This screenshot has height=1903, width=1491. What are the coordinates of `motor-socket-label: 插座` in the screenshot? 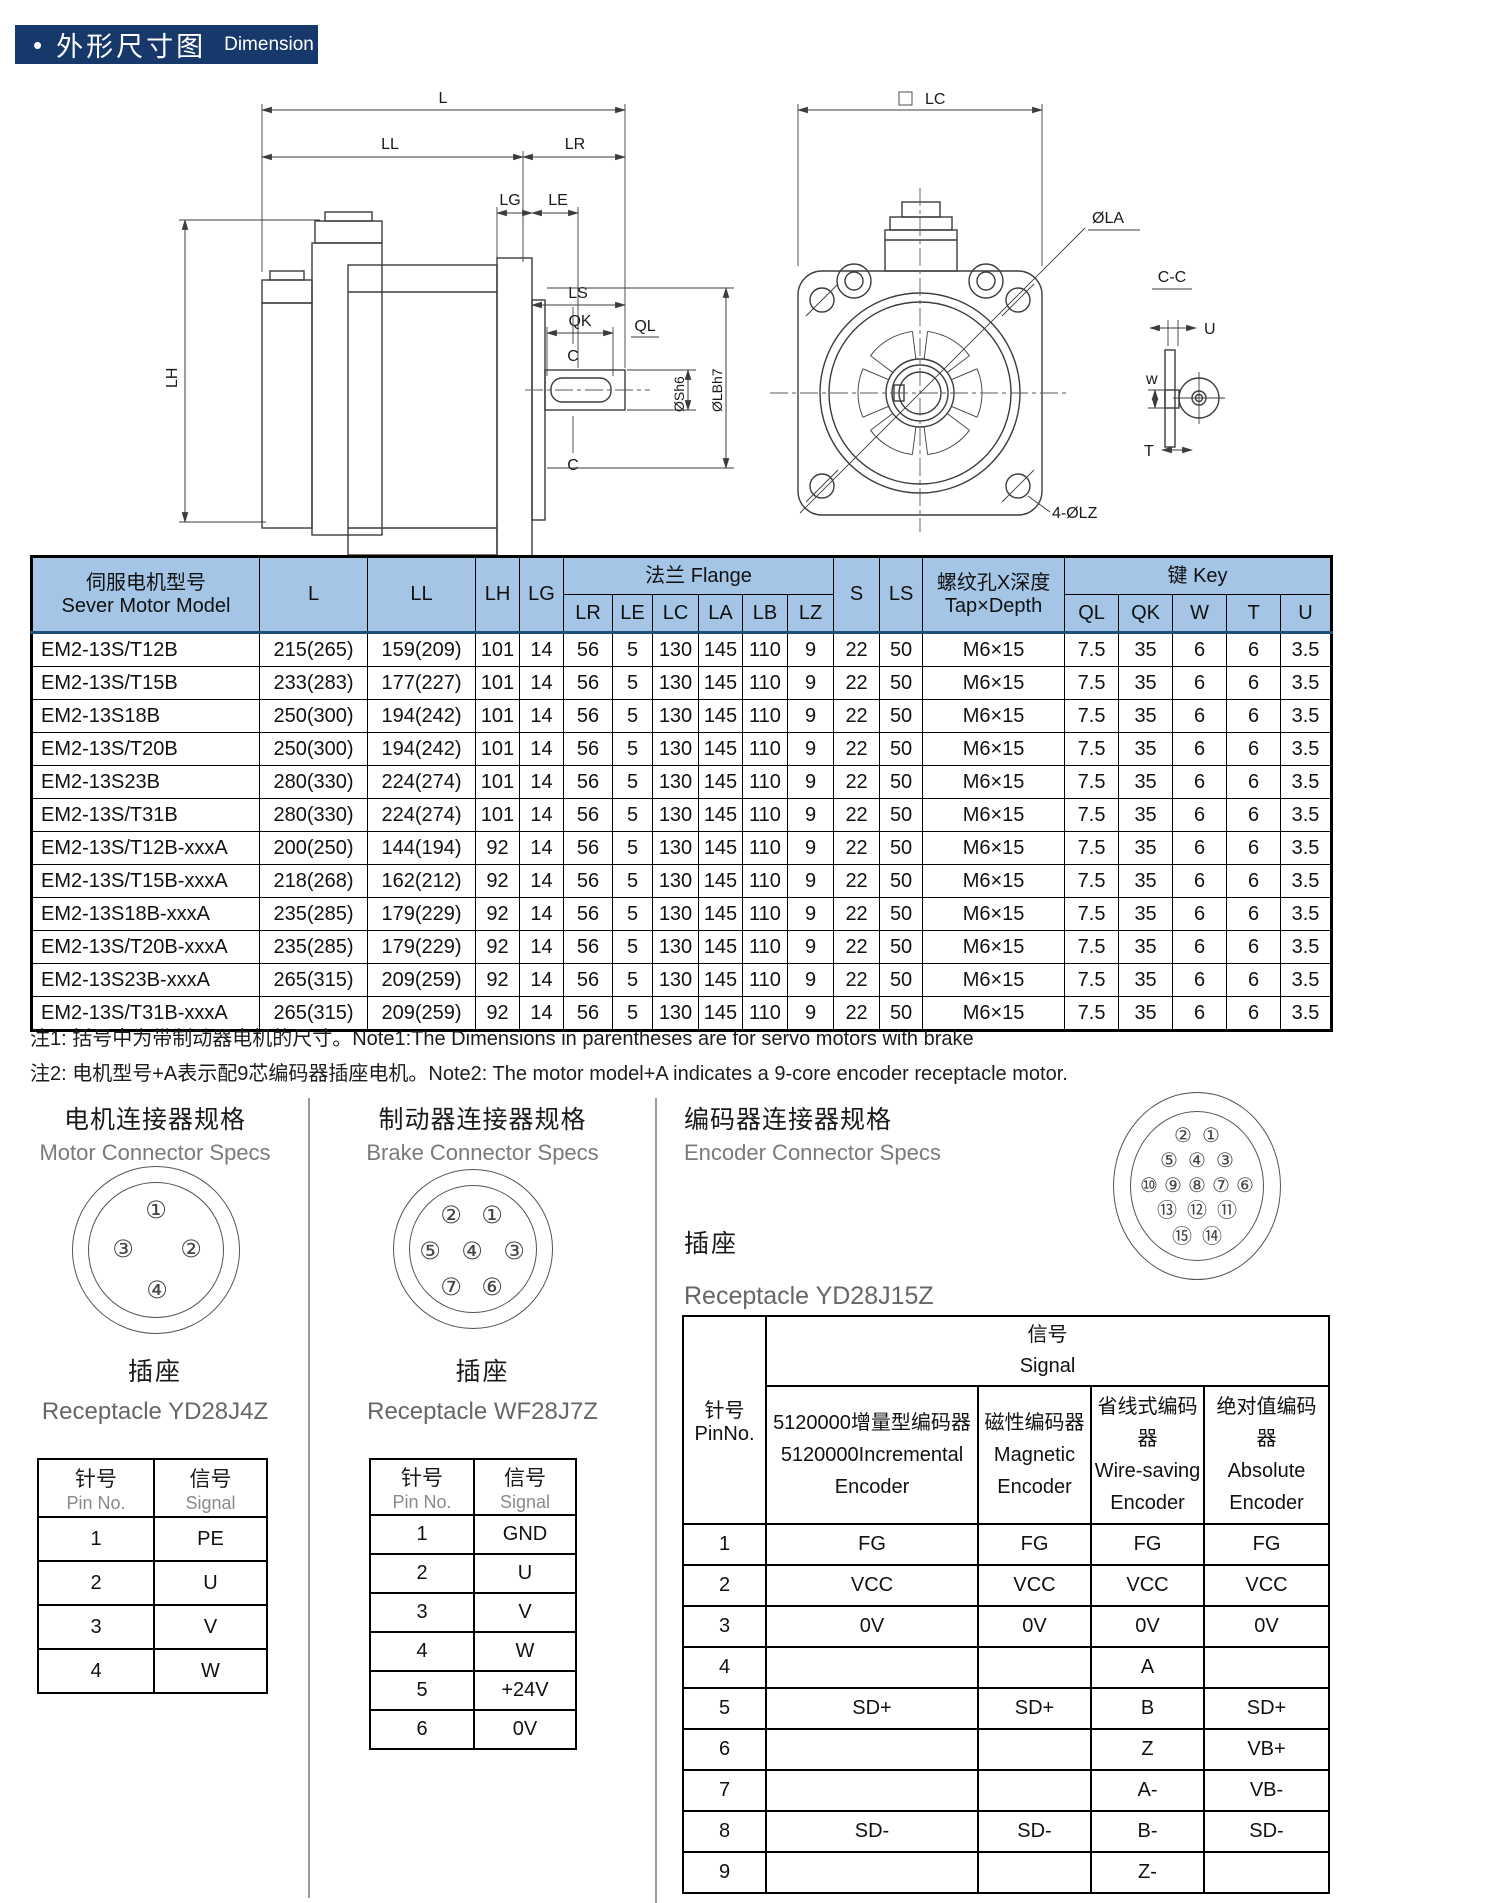 It's located at (154, 1372).